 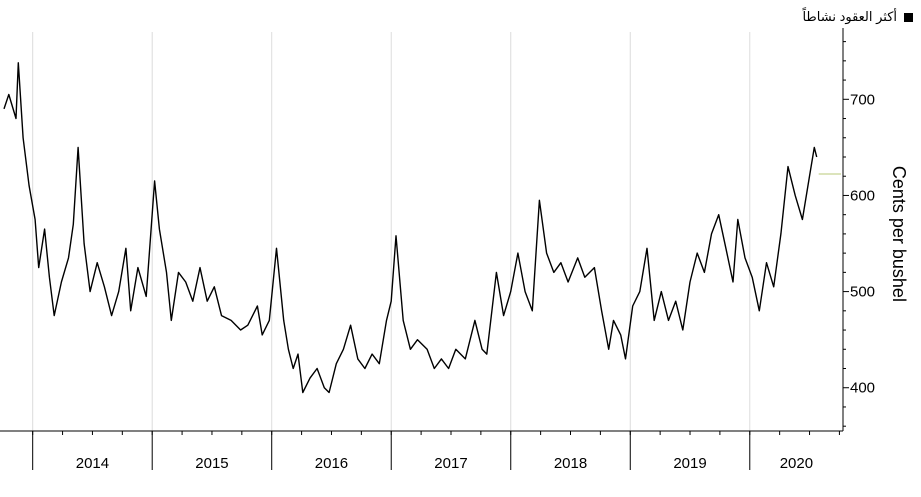 What do you see at coordinates (570, 463) in the screenshot?
I see `x-tick-label: 2018` at bounding box center [570, 463].